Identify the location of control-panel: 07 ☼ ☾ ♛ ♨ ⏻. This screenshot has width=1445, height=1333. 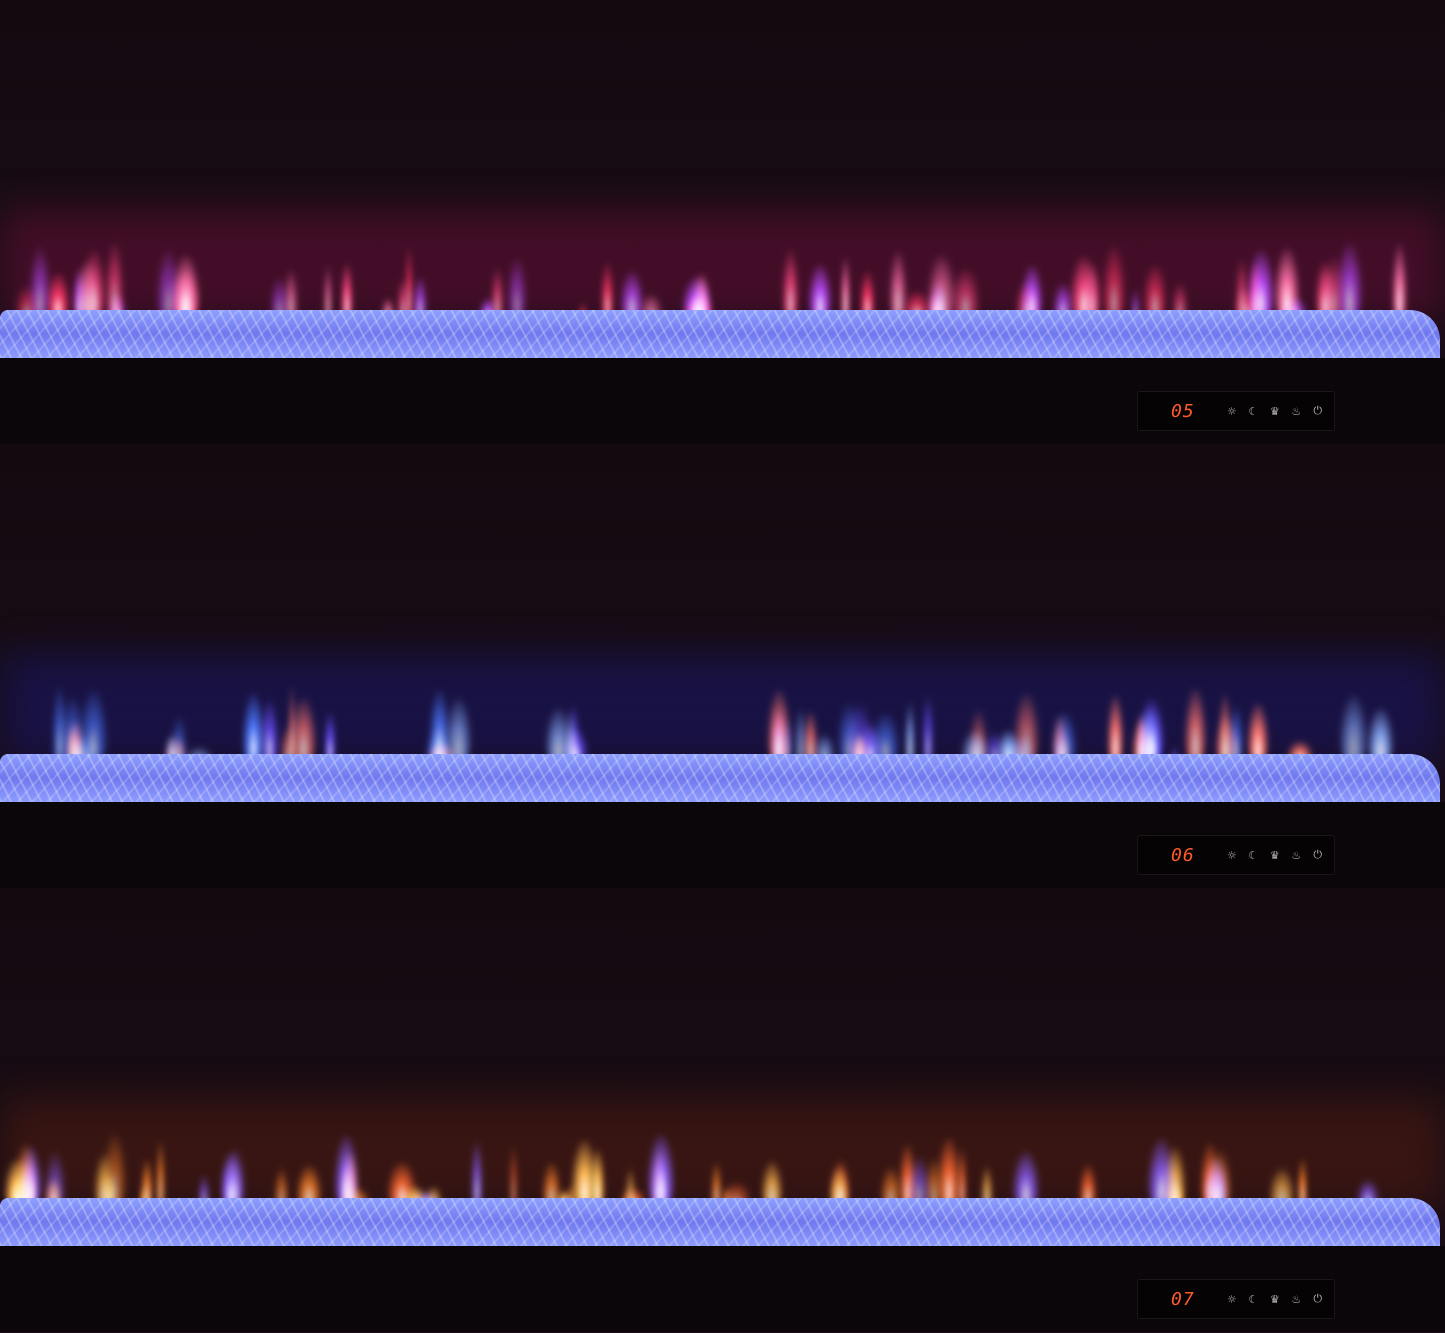
(1236, 1299).